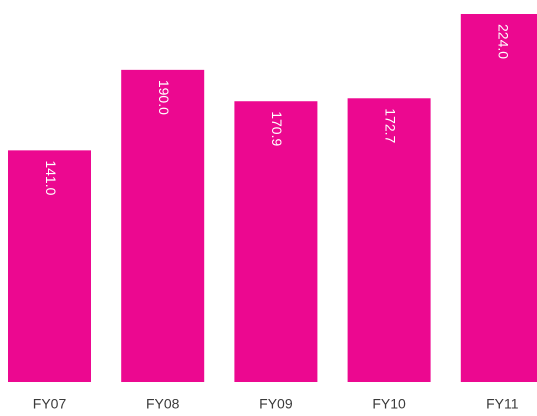  What do you see at coordinates (390, 125) in the screenshot?
I see `value-label: 172.7` at bounding box center [390, 125].